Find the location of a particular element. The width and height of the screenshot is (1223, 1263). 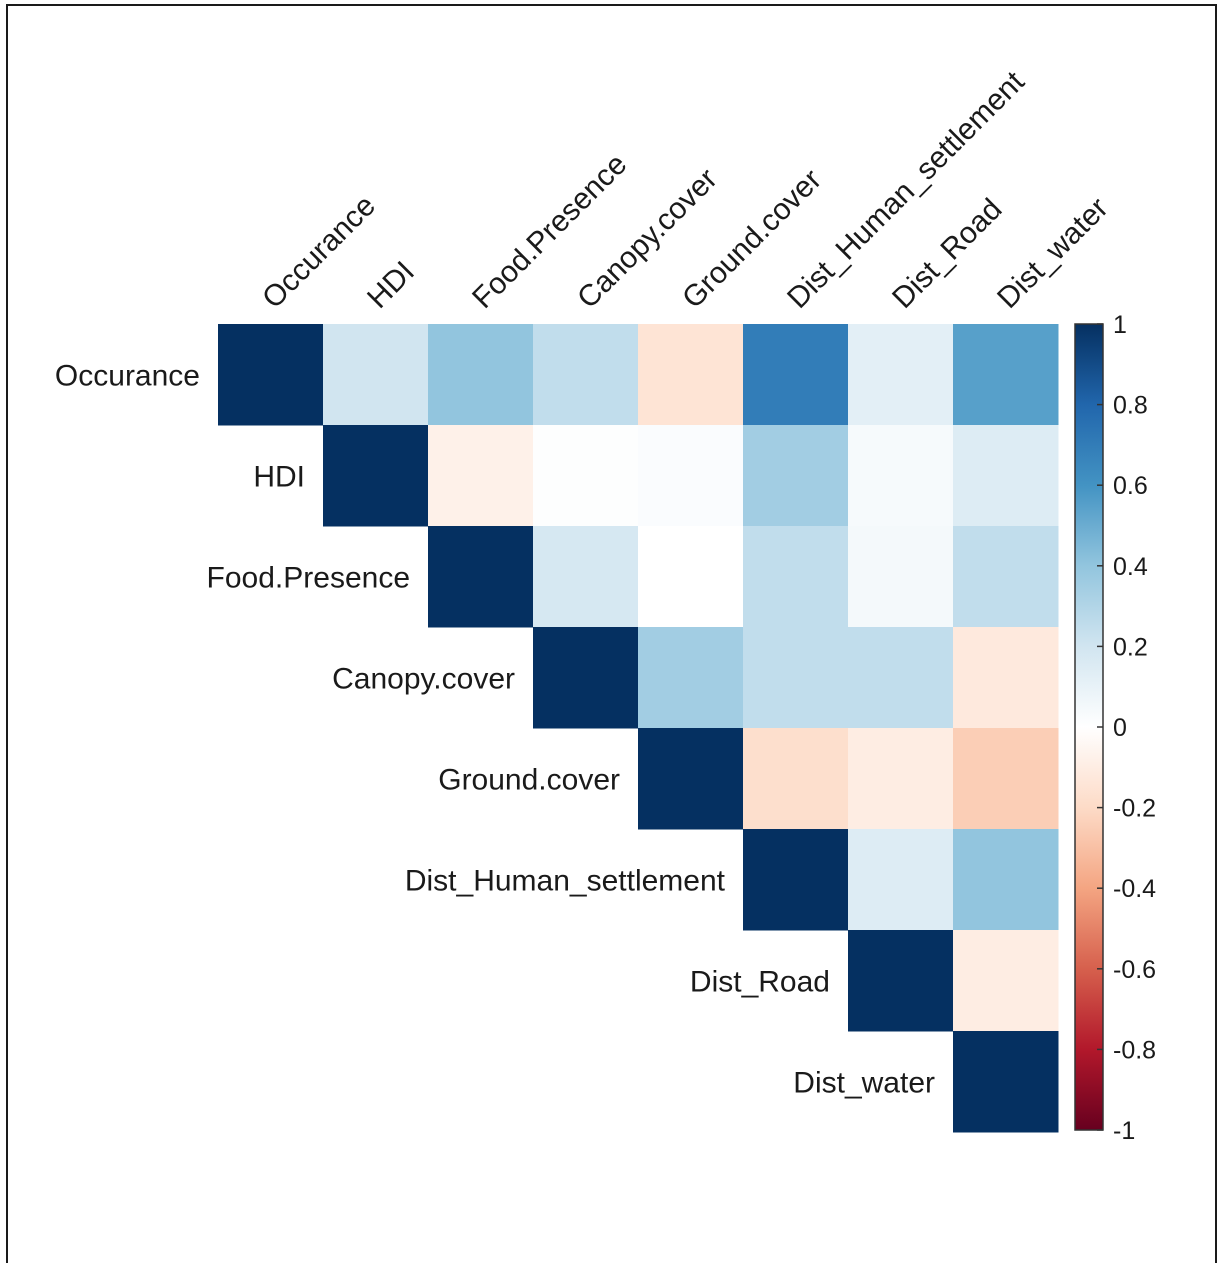

row-label: Occurance is located at coordinates (127, 376).